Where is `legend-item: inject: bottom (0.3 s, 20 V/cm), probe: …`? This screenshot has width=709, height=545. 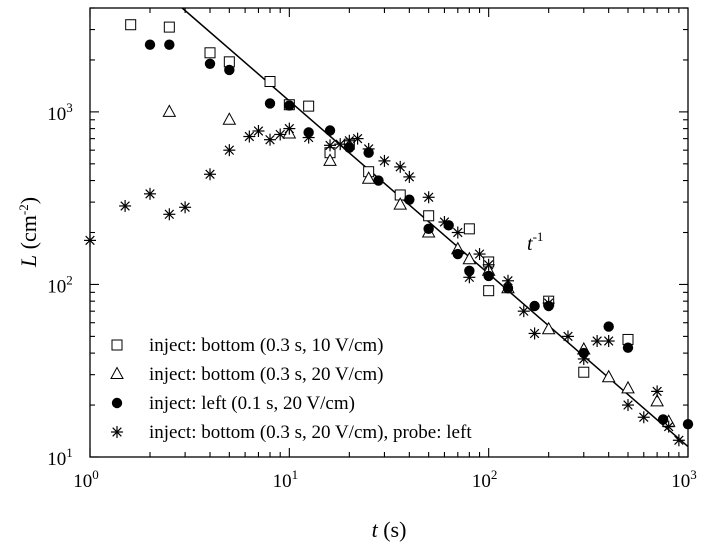
legend-item: inject: bottom (0.3 s, 20 V/cm), probe: … is located at coordinates (291, 432).